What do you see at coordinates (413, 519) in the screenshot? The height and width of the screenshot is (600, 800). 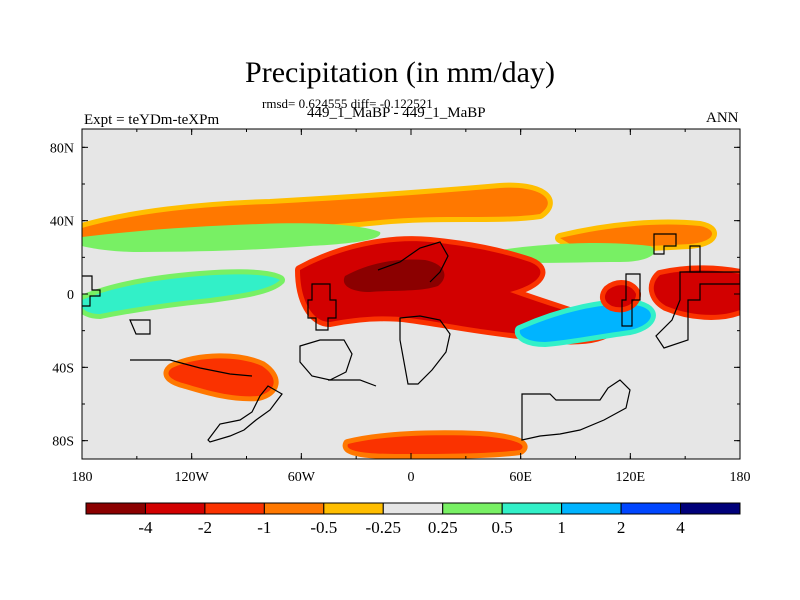 I see `colorbar: -4 -2 -1 -0.5 -0.25 0.25 0.5 1 2 4` at bounding box center [413, 519].